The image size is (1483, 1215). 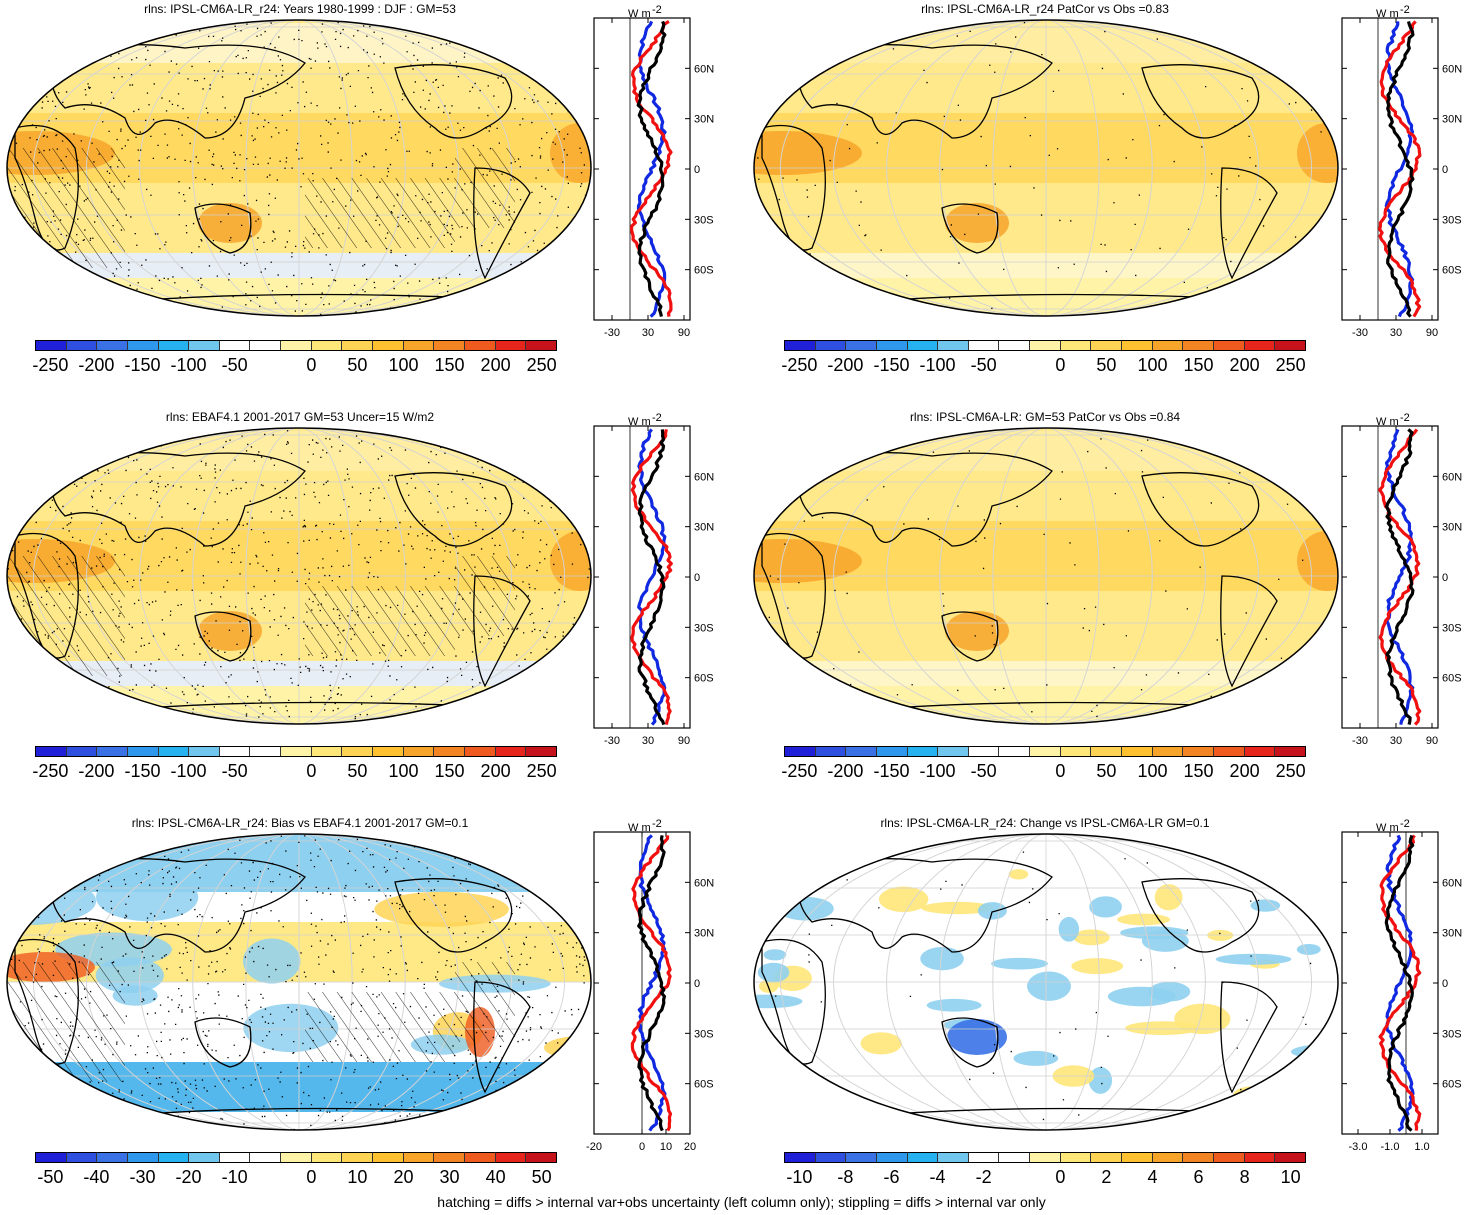 What do you see at coordinates (403, 1177) in the screenshot?
I see `colorbar-tick-label: 20` at bounding box center [403, 1177].